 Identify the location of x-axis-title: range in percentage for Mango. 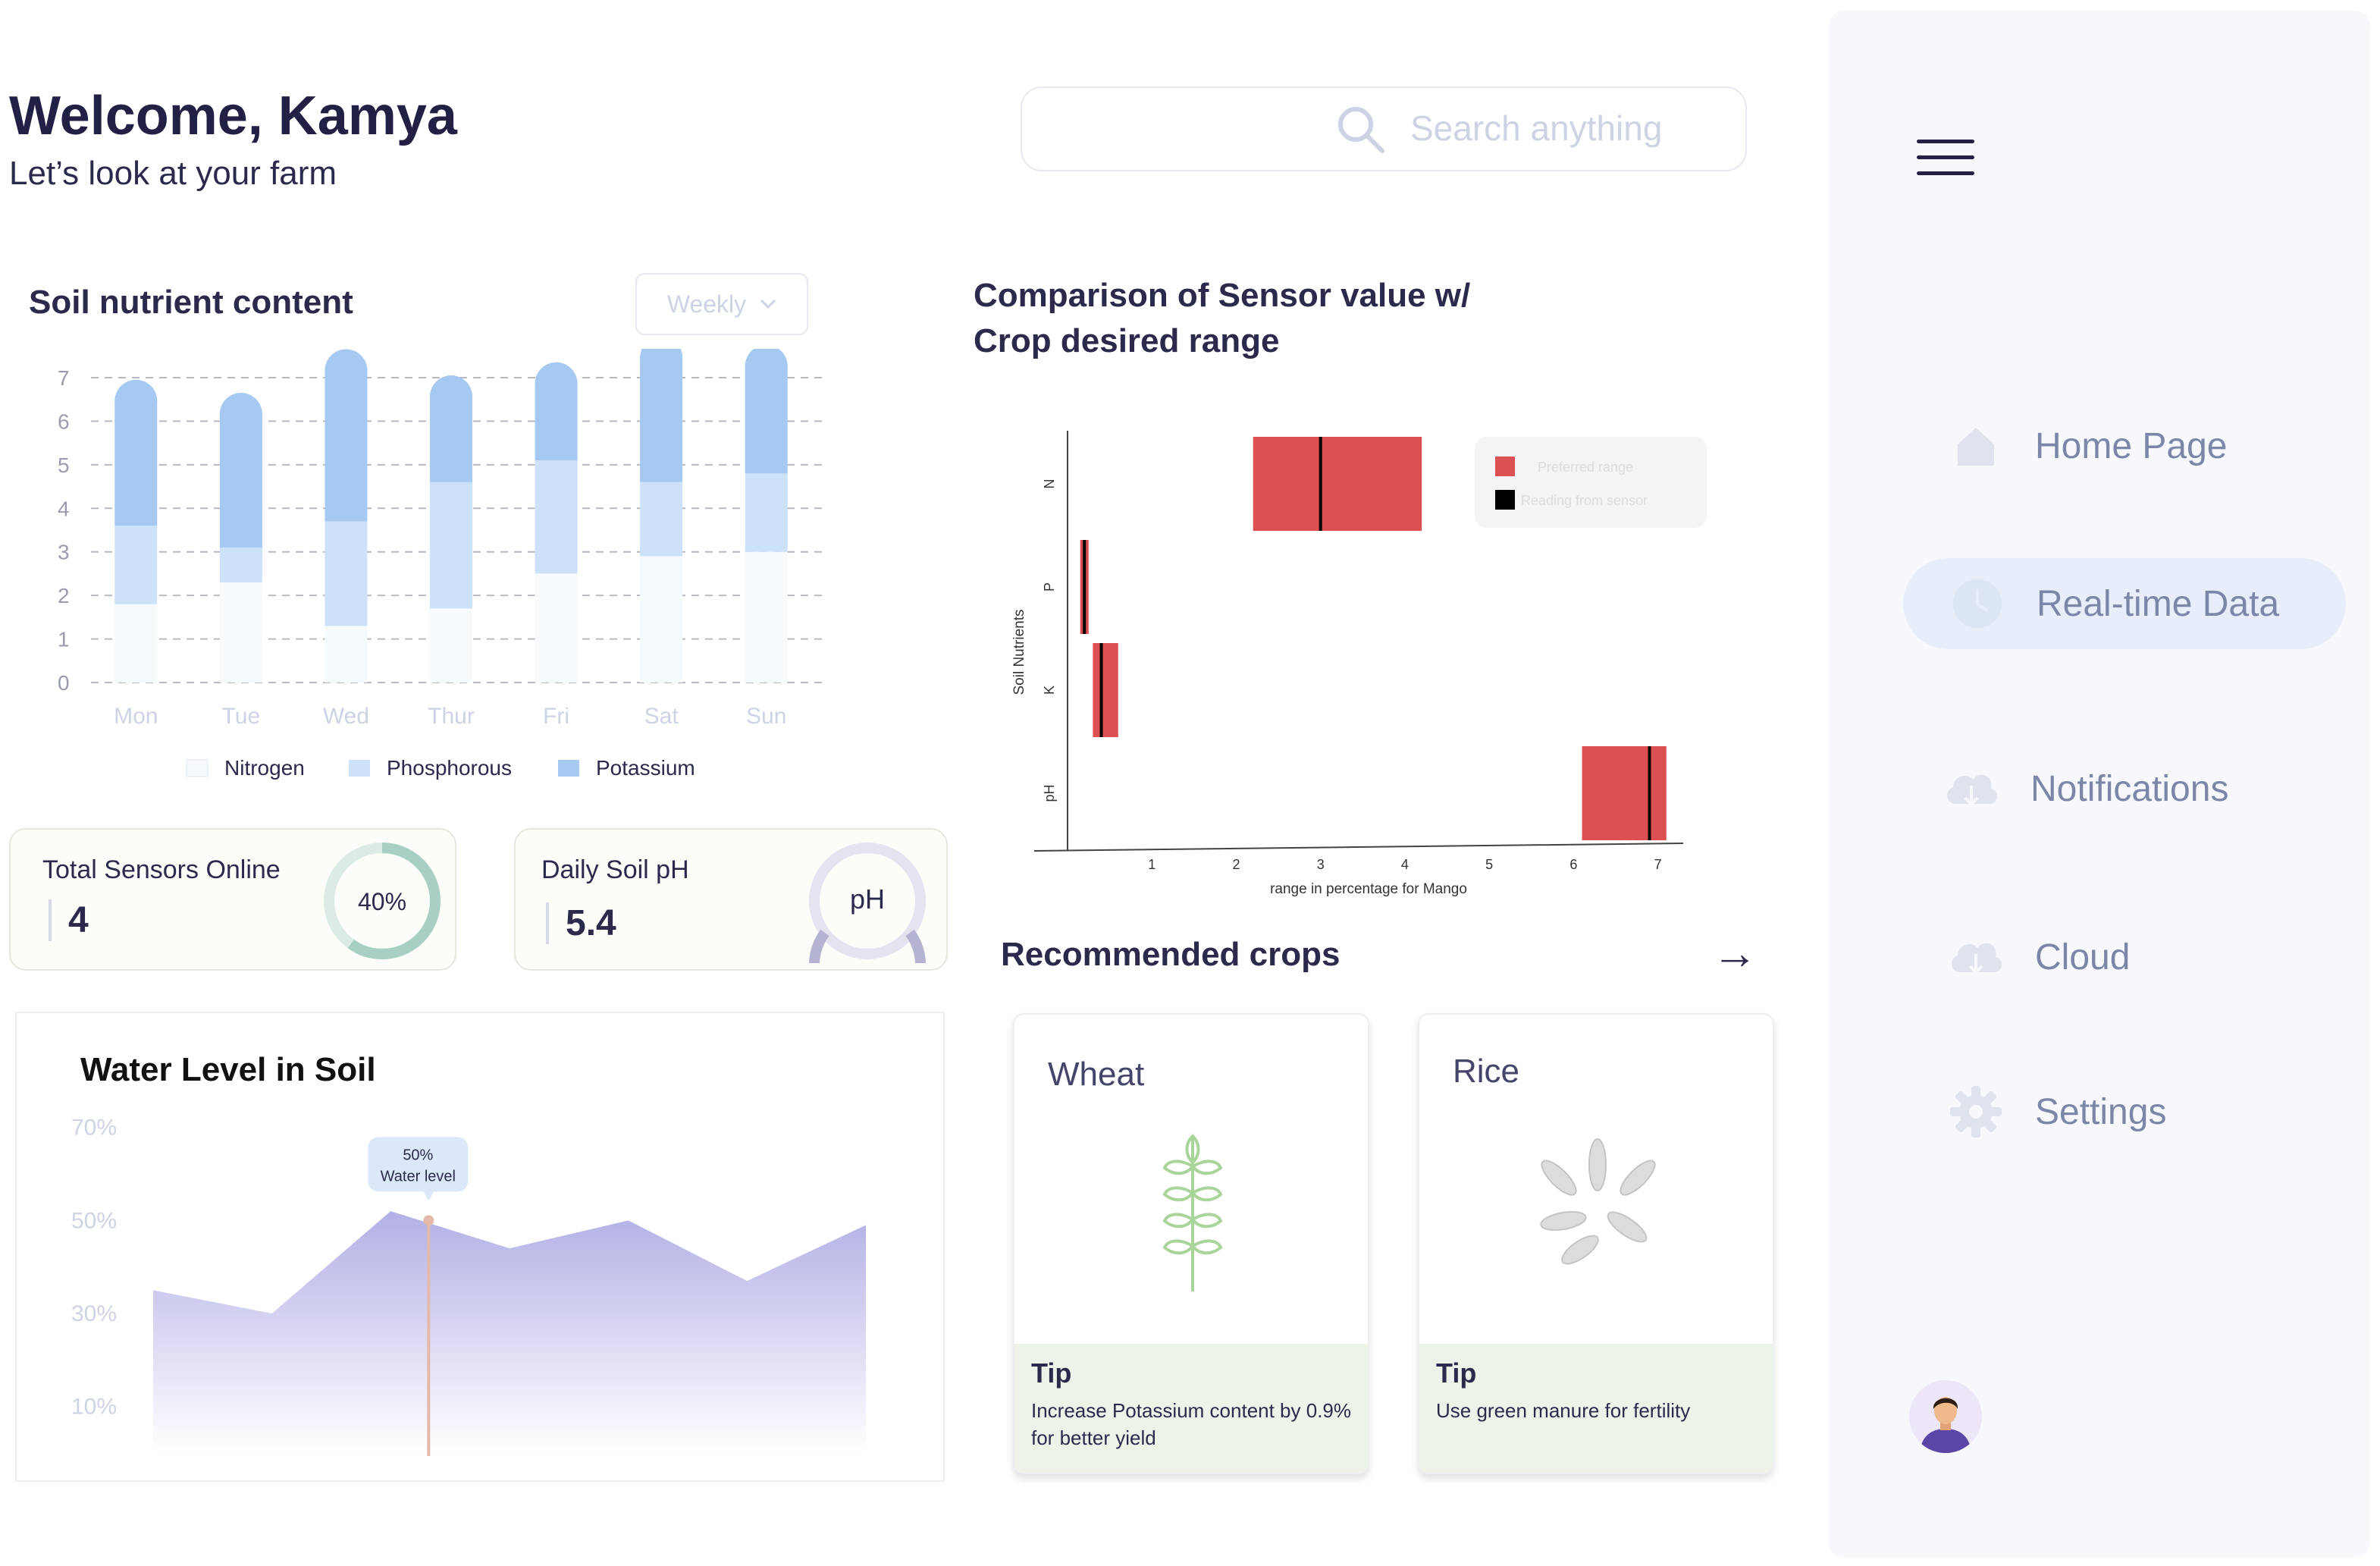
(1368, 889).